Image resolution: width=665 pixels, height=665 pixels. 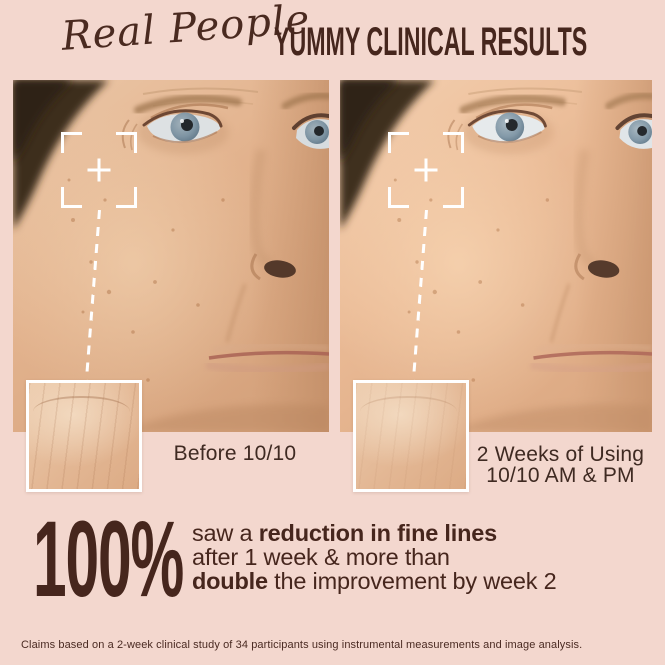 What do you see at coordinates (230, 581) in the screenshot?
I see `stat-line3-bold: double` at bounding box center [230, 581].